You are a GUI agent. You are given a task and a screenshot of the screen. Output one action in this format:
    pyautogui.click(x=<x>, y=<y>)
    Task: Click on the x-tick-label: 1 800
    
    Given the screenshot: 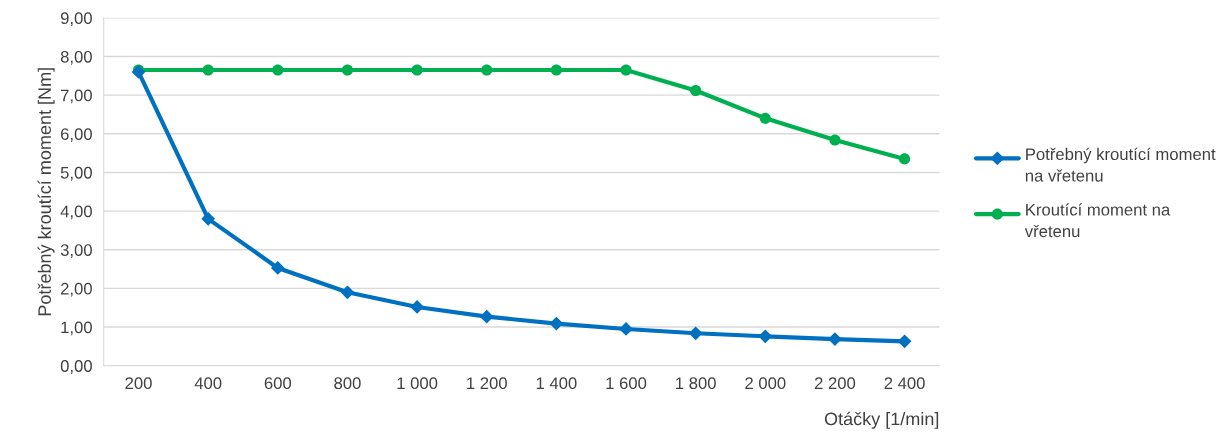 What is the action you would take?
    pyautogui.click(x=696, y=383)
    